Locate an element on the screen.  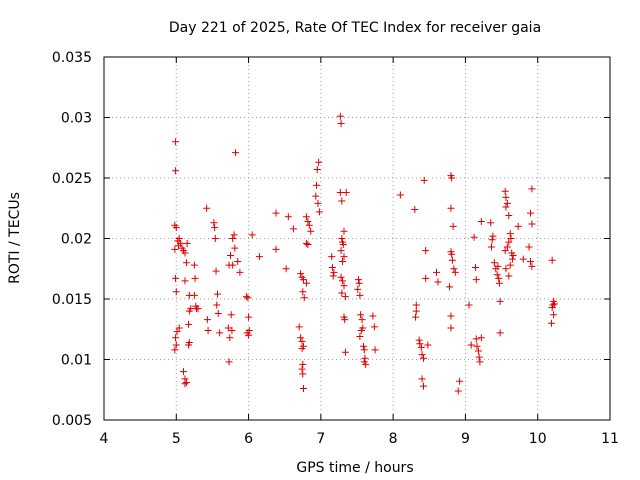
y-tick-label: 0.01 is located at coordinates (76, 361).